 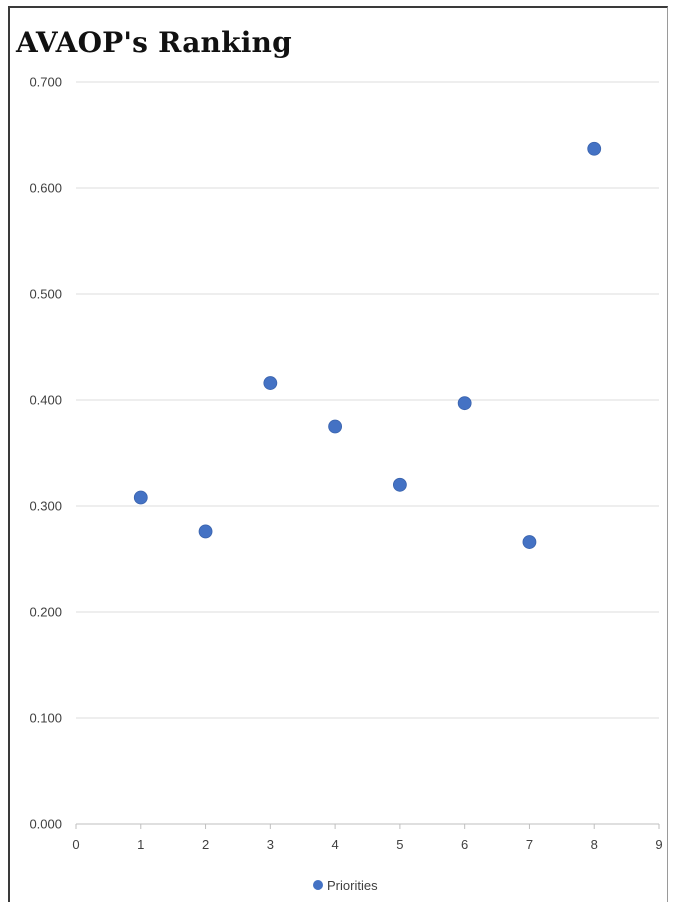 What do you see at coordinates (45, 188) in the screenshot?
I see `y-tick-label: 0.600` at bounding box center [45, 188].